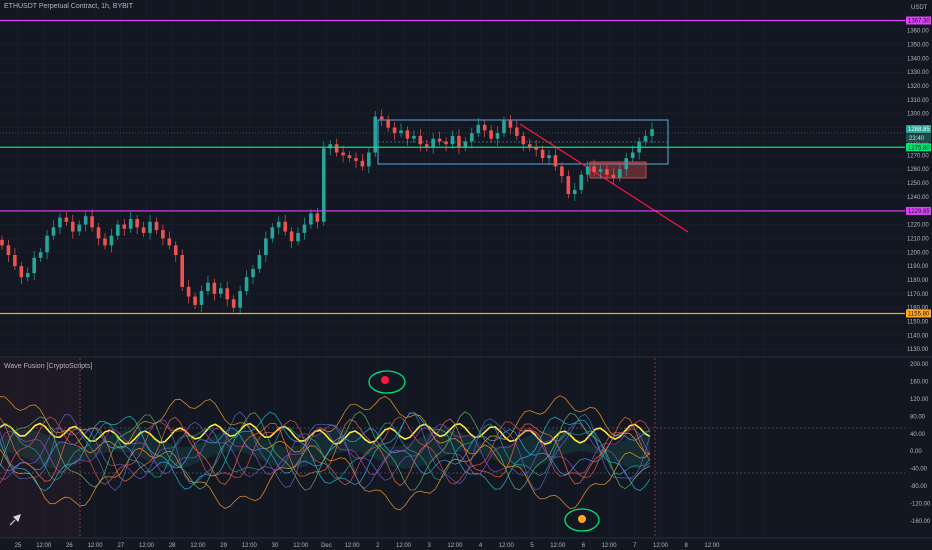 The height and width of the screenshot is (550, 932). I want to click on time-tick-label: 30, so click(275, 546).